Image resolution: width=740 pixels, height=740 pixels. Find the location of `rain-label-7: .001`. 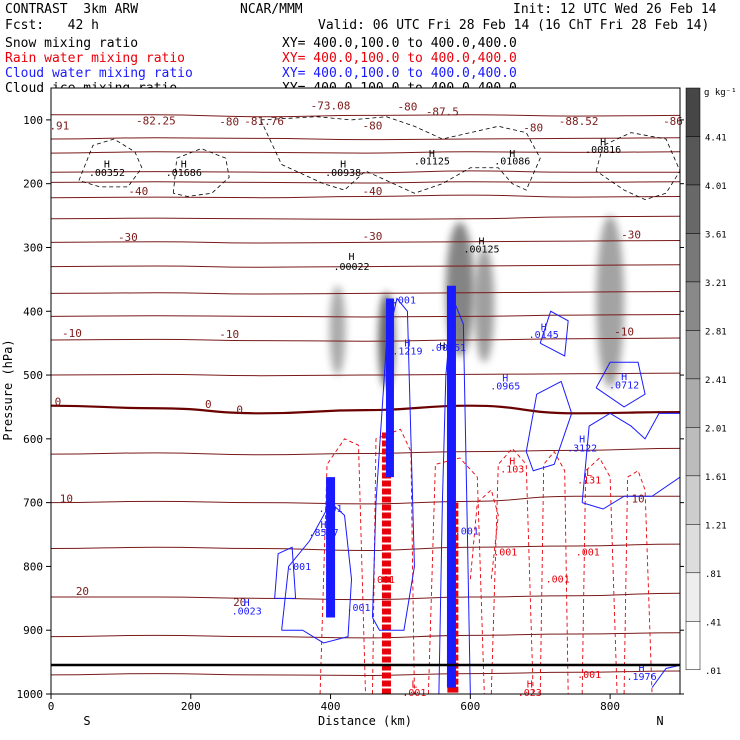

rain-label-7: .001 is located at coordinates (589, 675).